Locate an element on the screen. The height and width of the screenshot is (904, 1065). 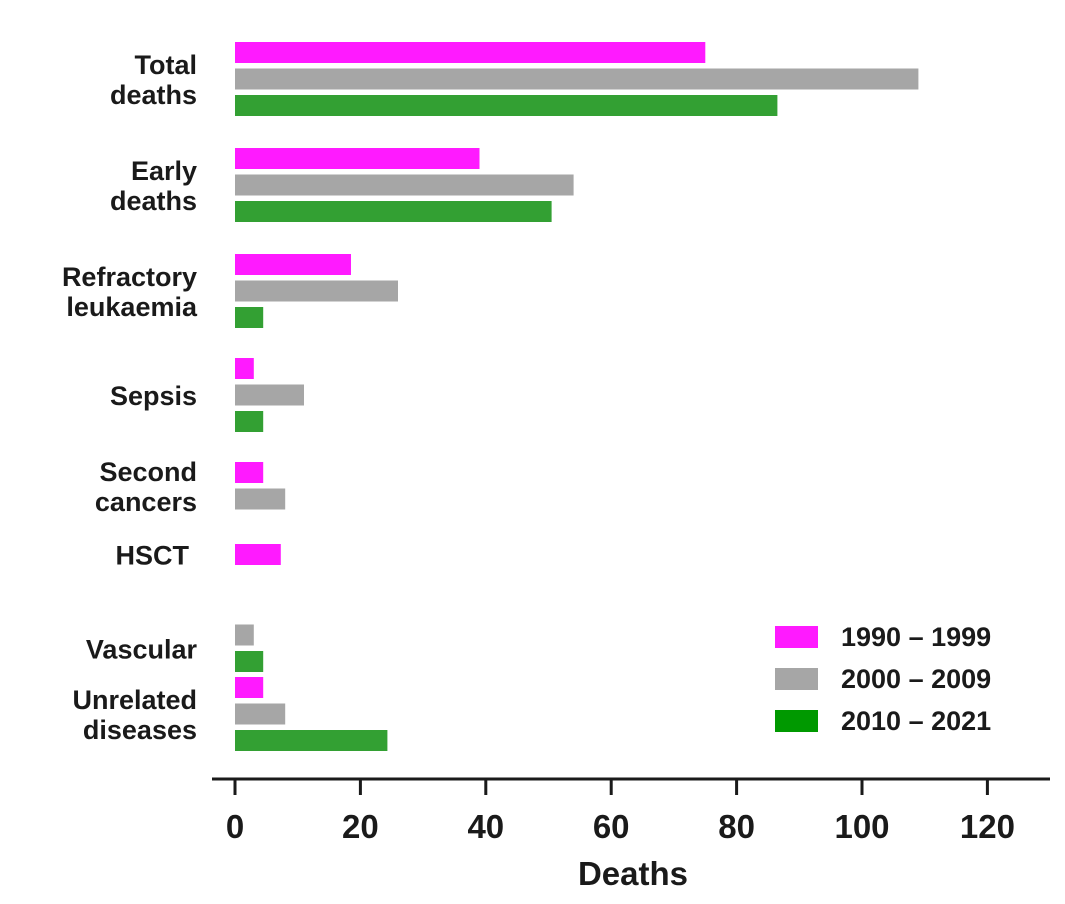
category-label-0: Total deaths is located at coordinates (153, 80).